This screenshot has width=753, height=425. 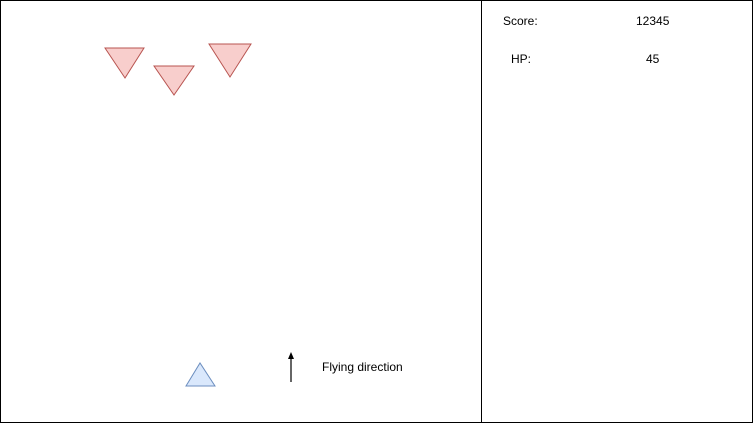 I want to click on score-label: Score:, so click(x=520, y=21).